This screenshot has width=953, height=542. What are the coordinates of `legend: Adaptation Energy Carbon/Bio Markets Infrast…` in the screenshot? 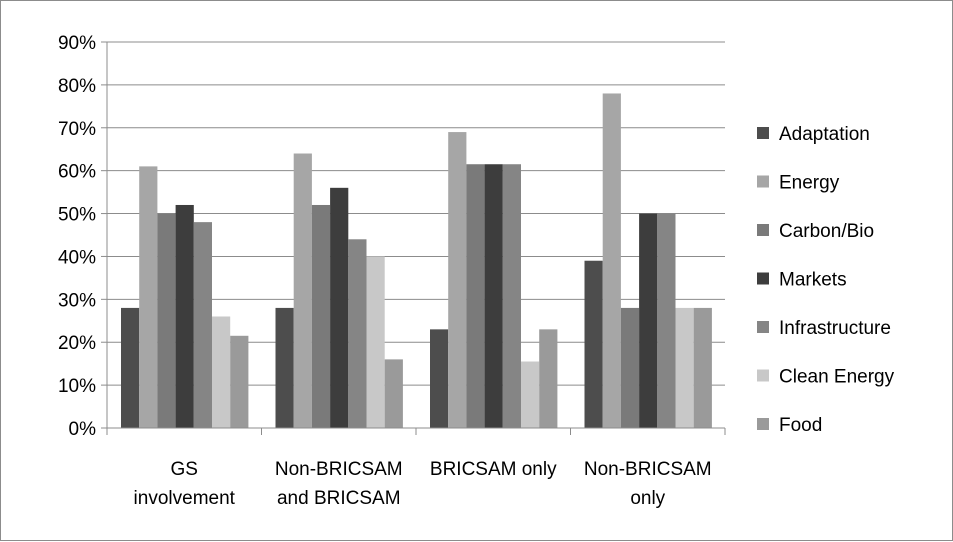 It's located at (826, 280).